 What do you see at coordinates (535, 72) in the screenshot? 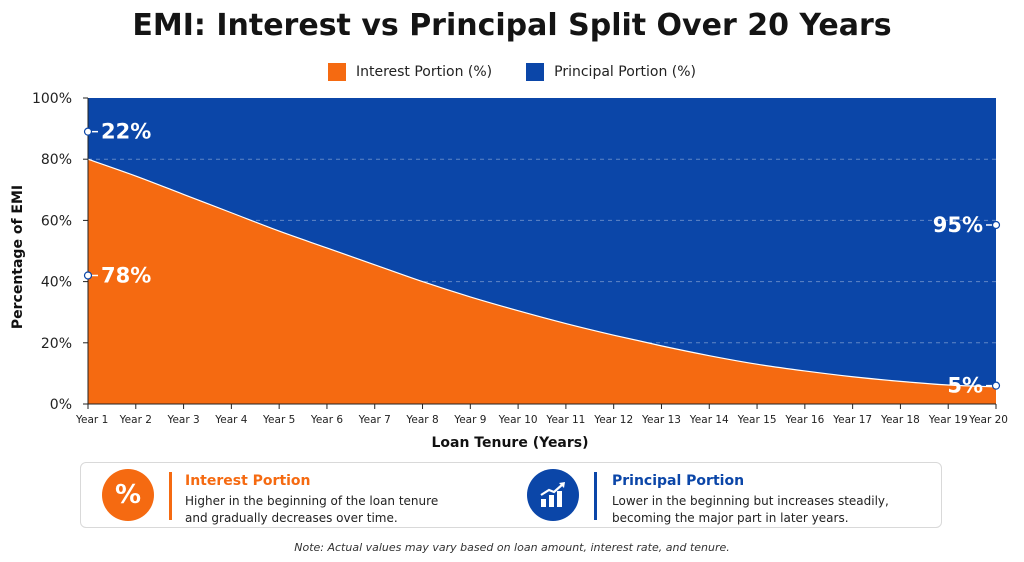
I see `legend-swatch-principal` at bounding box center [535, 72].